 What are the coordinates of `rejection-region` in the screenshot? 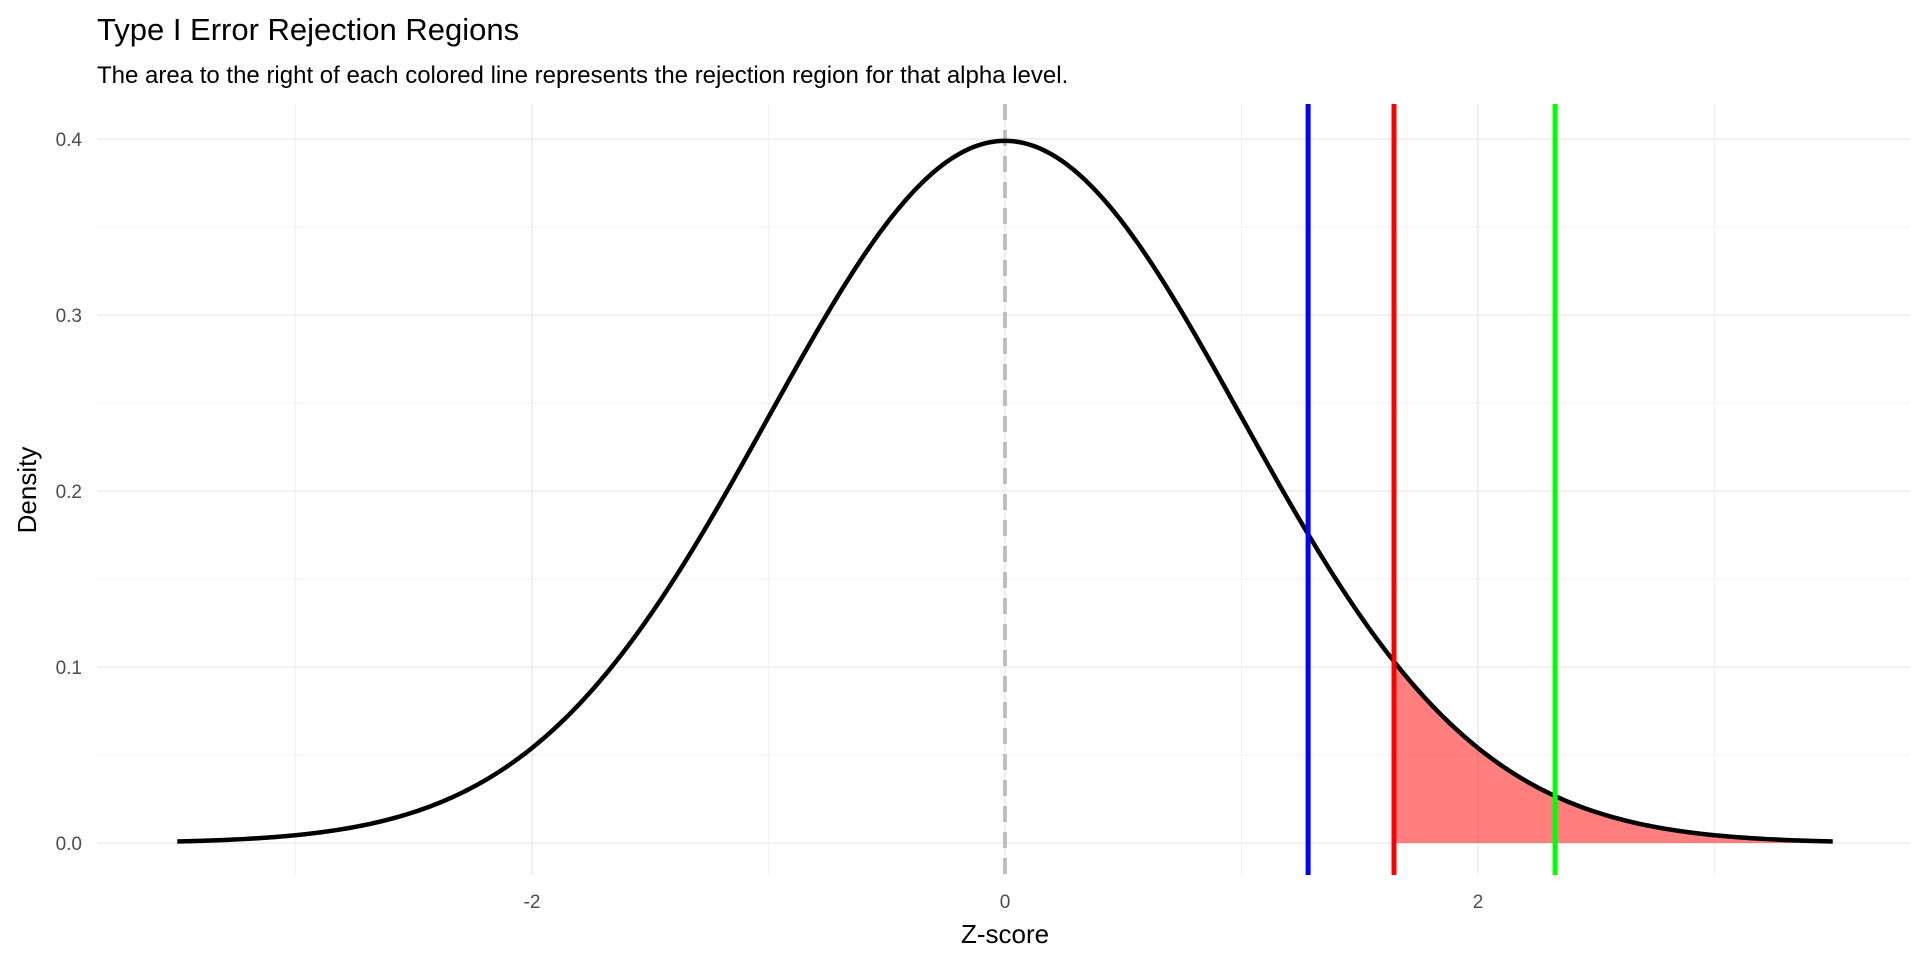 It's located at (1613, 752).